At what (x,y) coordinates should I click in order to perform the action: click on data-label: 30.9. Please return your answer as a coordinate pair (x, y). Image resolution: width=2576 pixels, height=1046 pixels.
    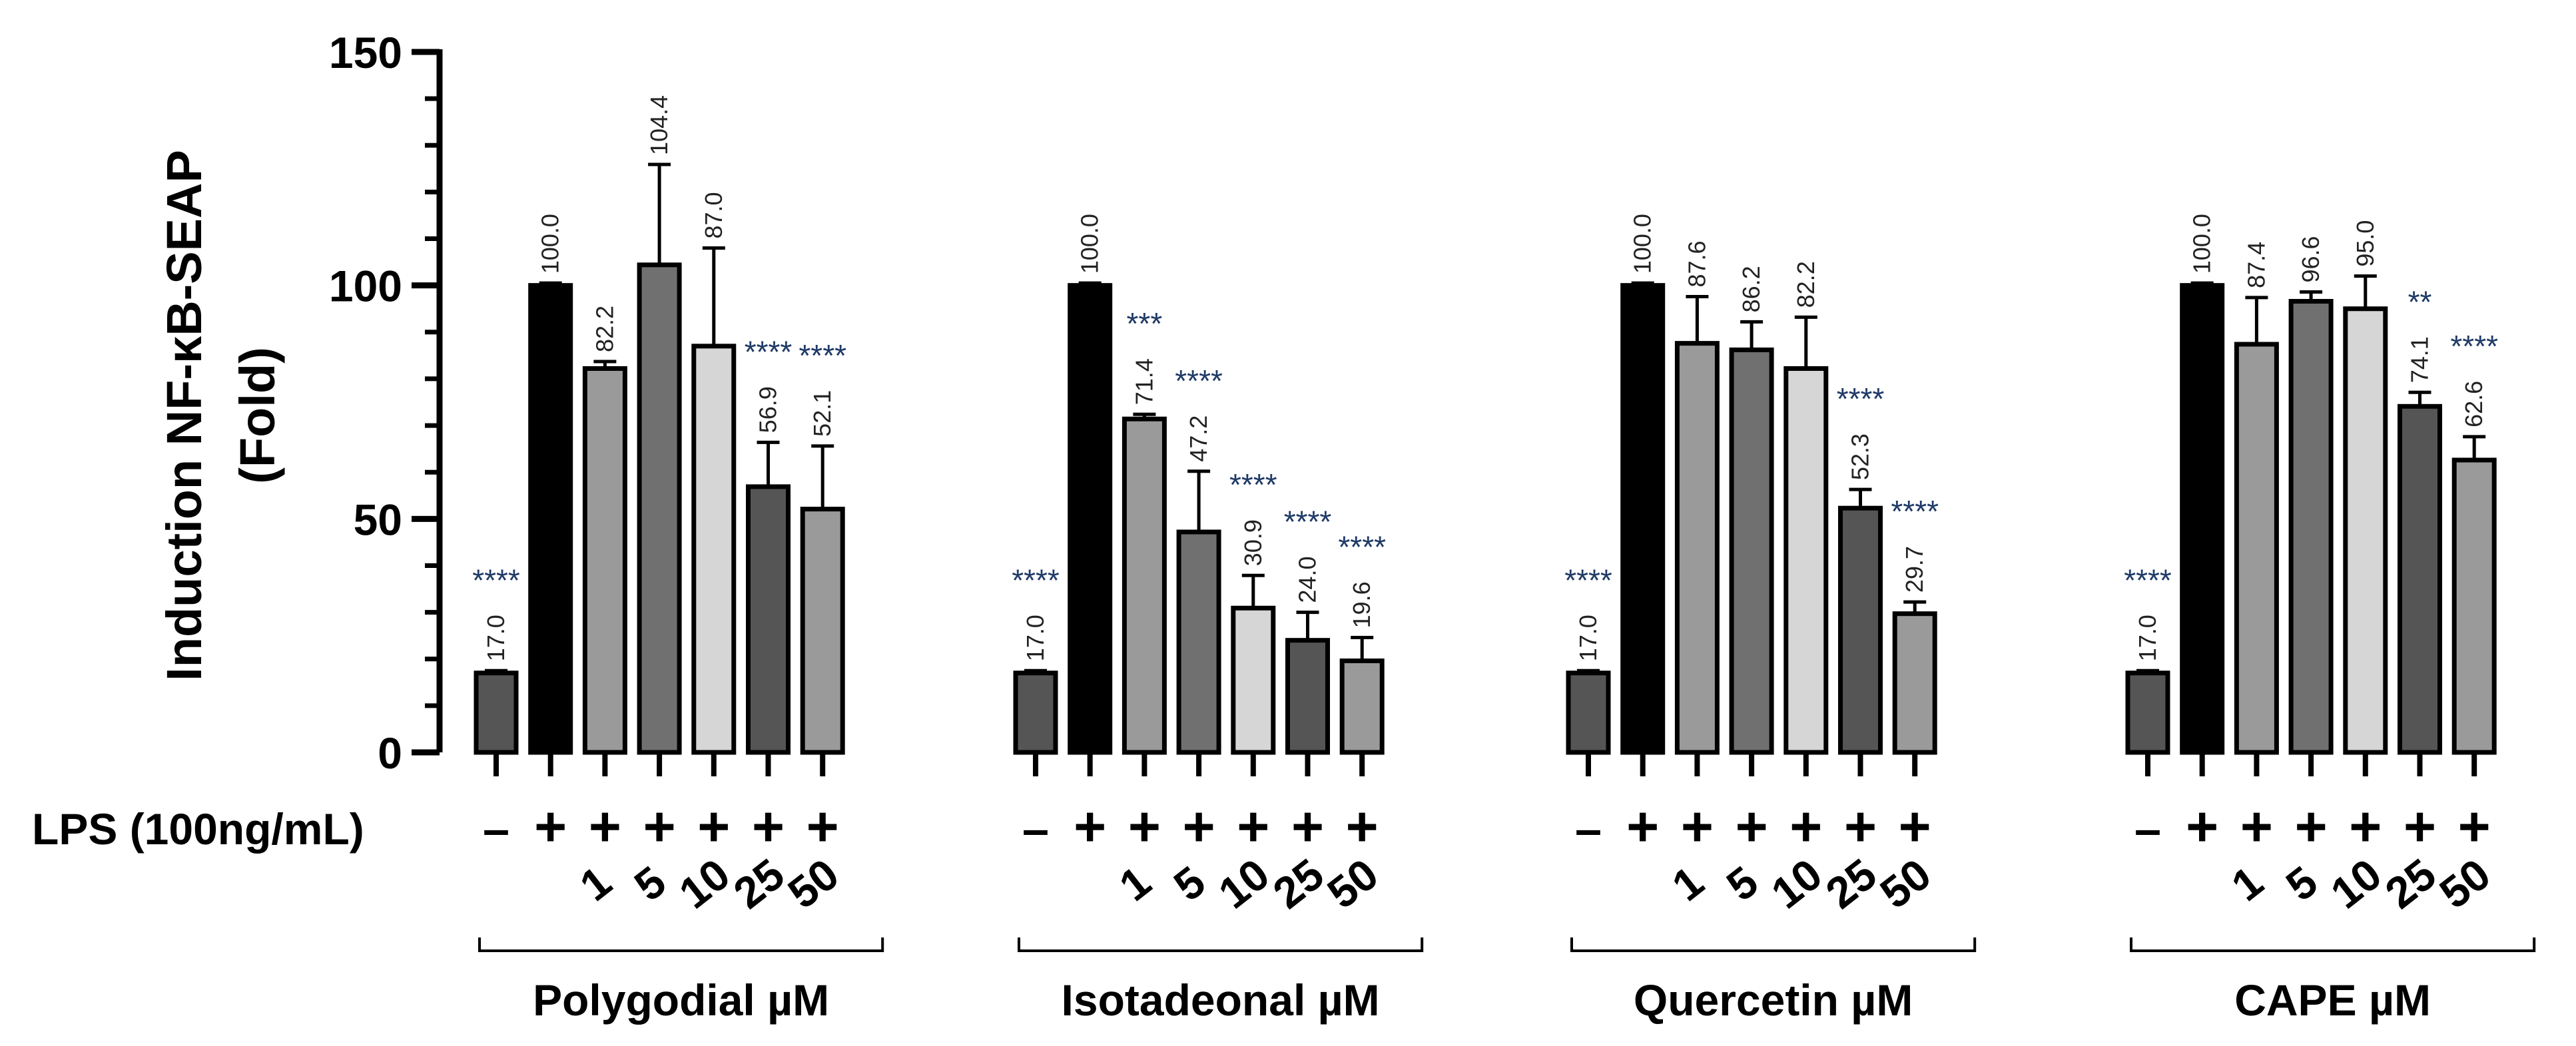
    Looking at the image, I should click on (1253, 542).